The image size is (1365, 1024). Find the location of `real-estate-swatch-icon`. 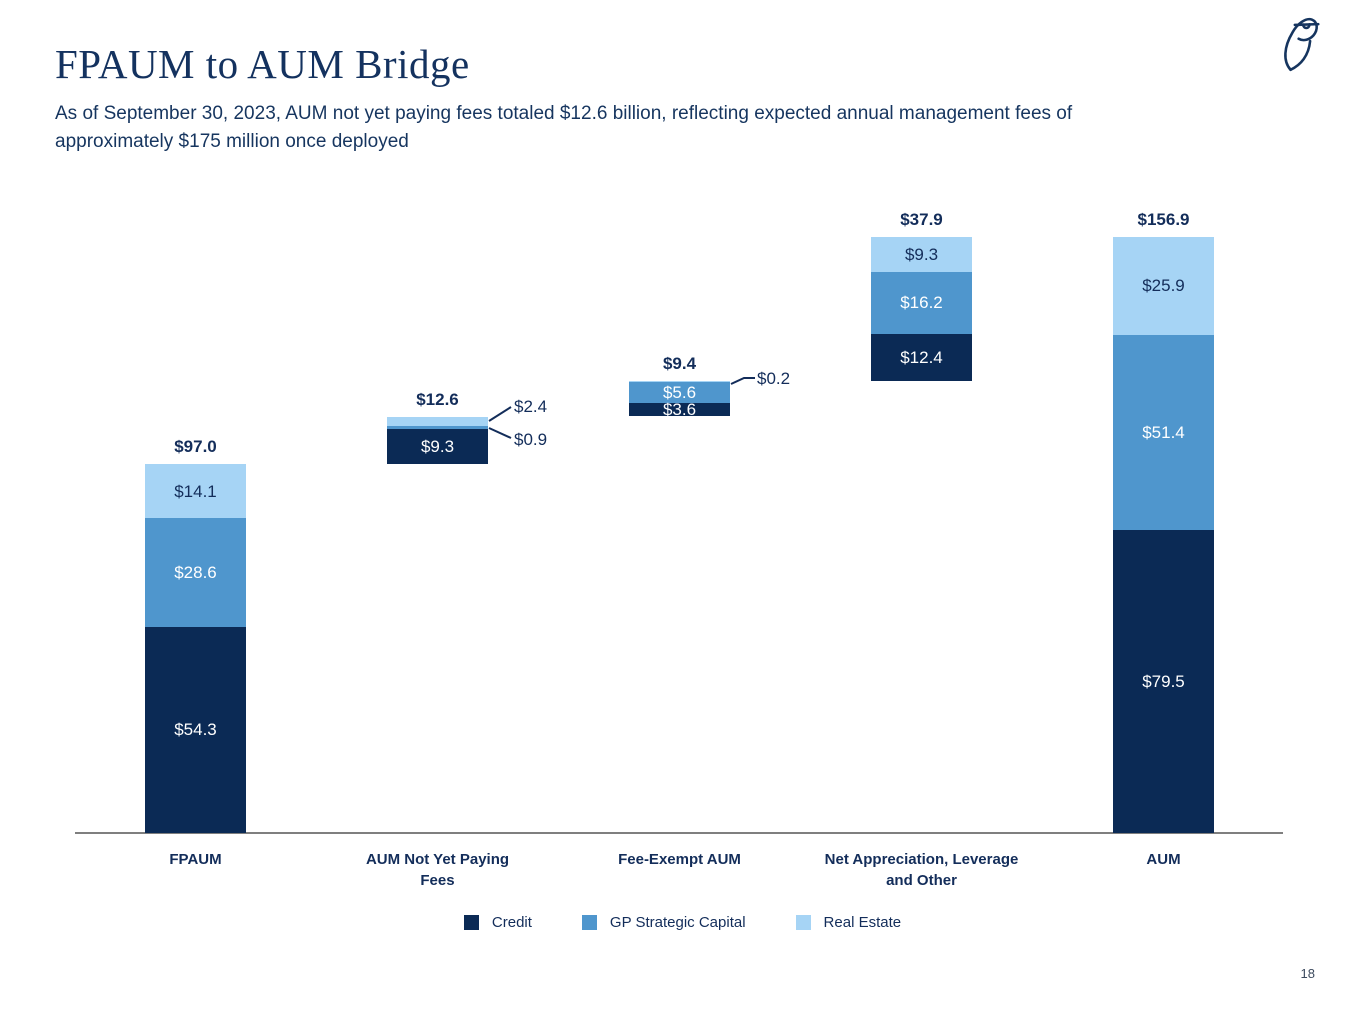

real-estate-swatch-icon is located at coordinates (803, 922).